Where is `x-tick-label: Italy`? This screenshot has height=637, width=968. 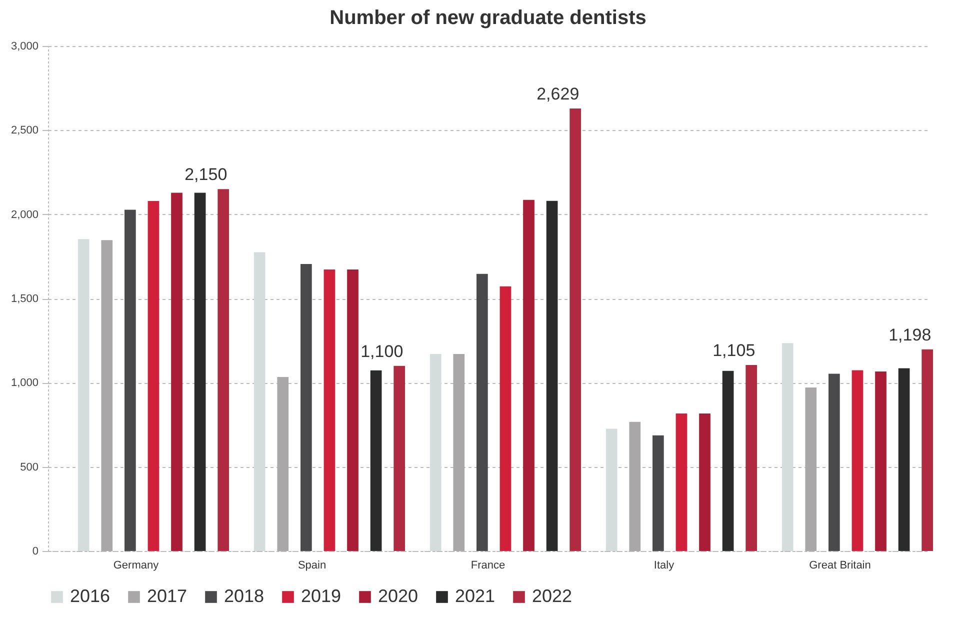 x-tick-label: Italy is located at coordinates (664, 566).